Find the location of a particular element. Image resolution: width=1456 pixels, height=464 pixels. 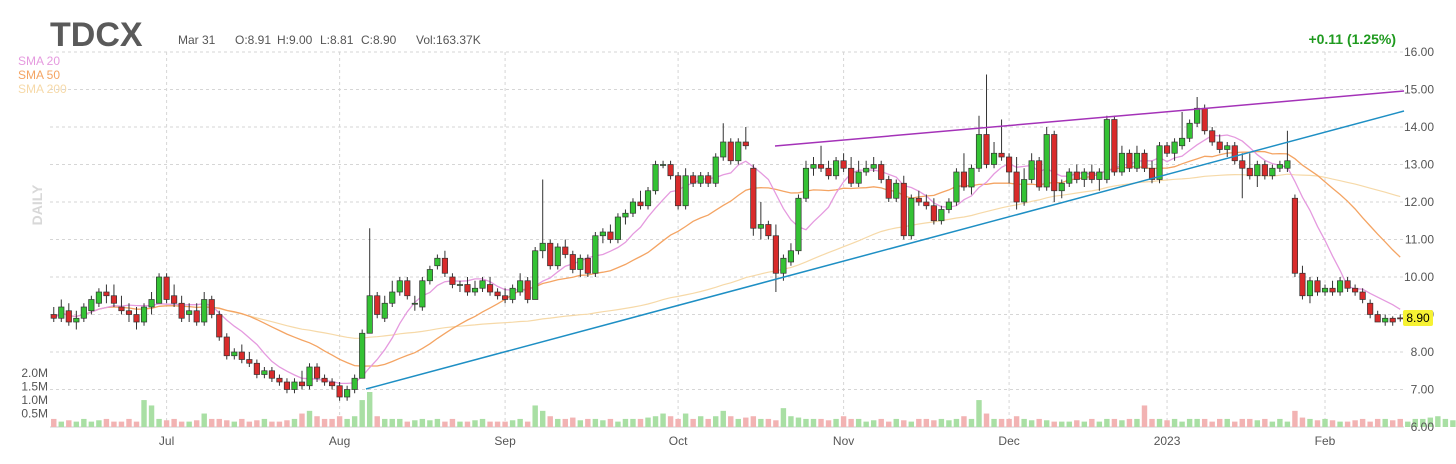

ohlc-close: C:8.90 is located at coordinates (379, 40).